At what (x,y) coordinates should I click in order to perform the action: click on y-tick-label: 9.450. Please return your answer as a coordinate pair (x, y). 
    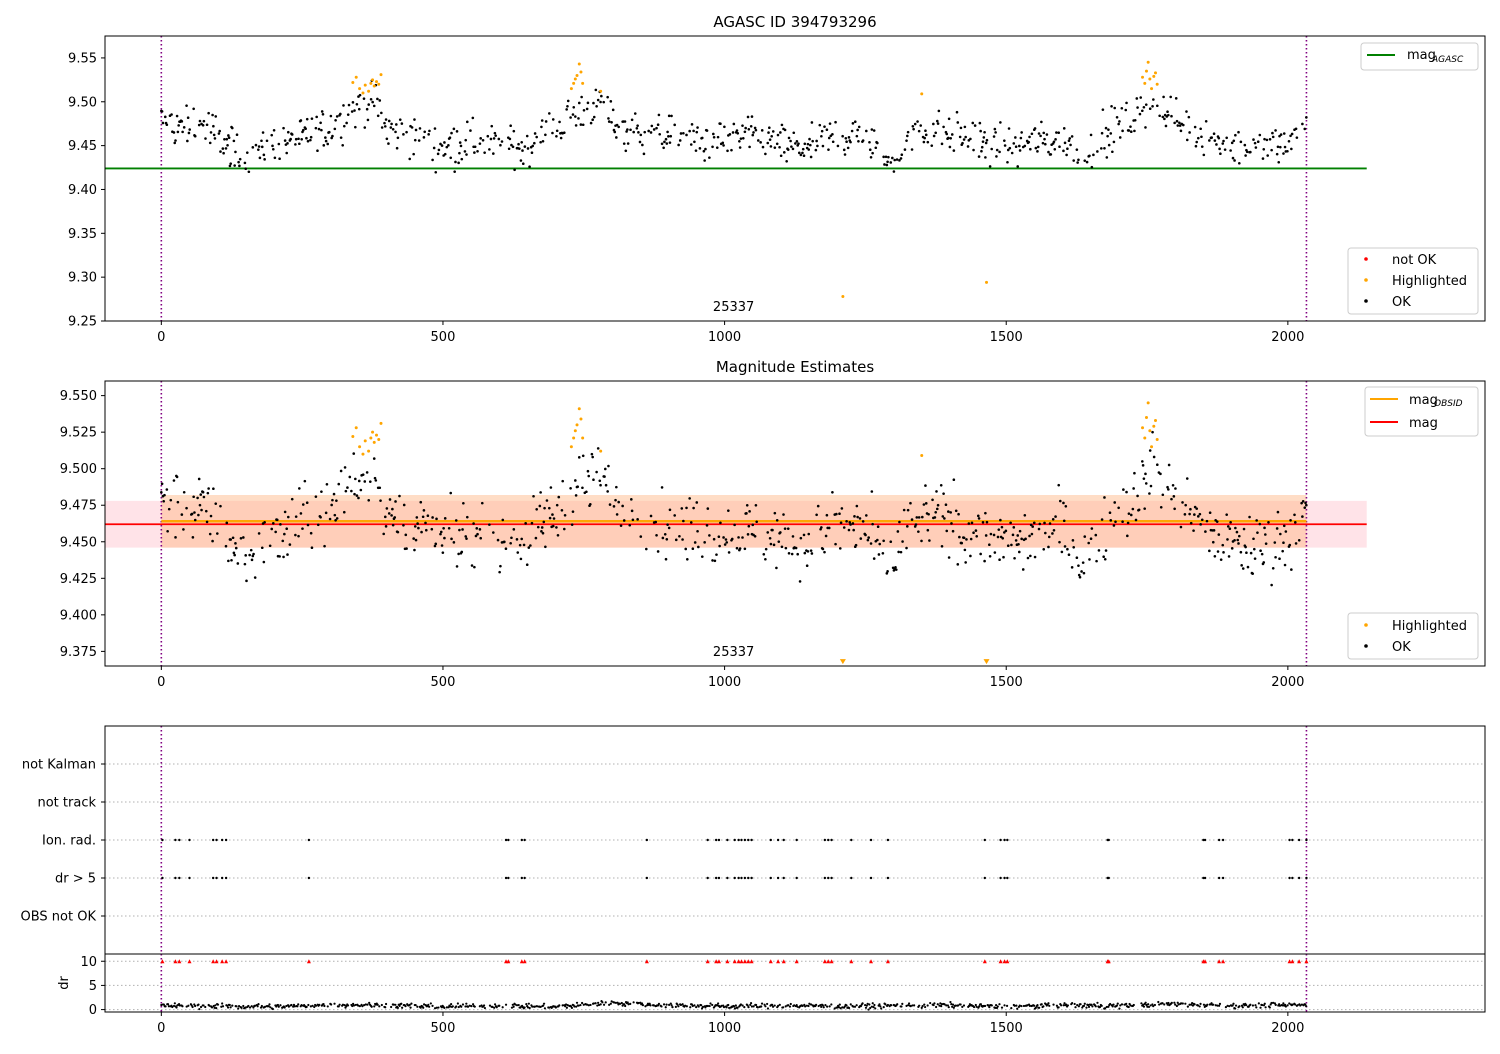
    Looking at the image, I should click on (78, 542).